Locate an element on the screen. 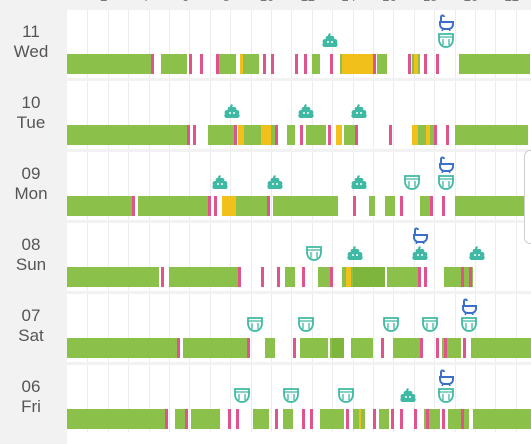 The width and height of the screenshot is (531, 444). next-day-card is located at coordinates (299, 438).